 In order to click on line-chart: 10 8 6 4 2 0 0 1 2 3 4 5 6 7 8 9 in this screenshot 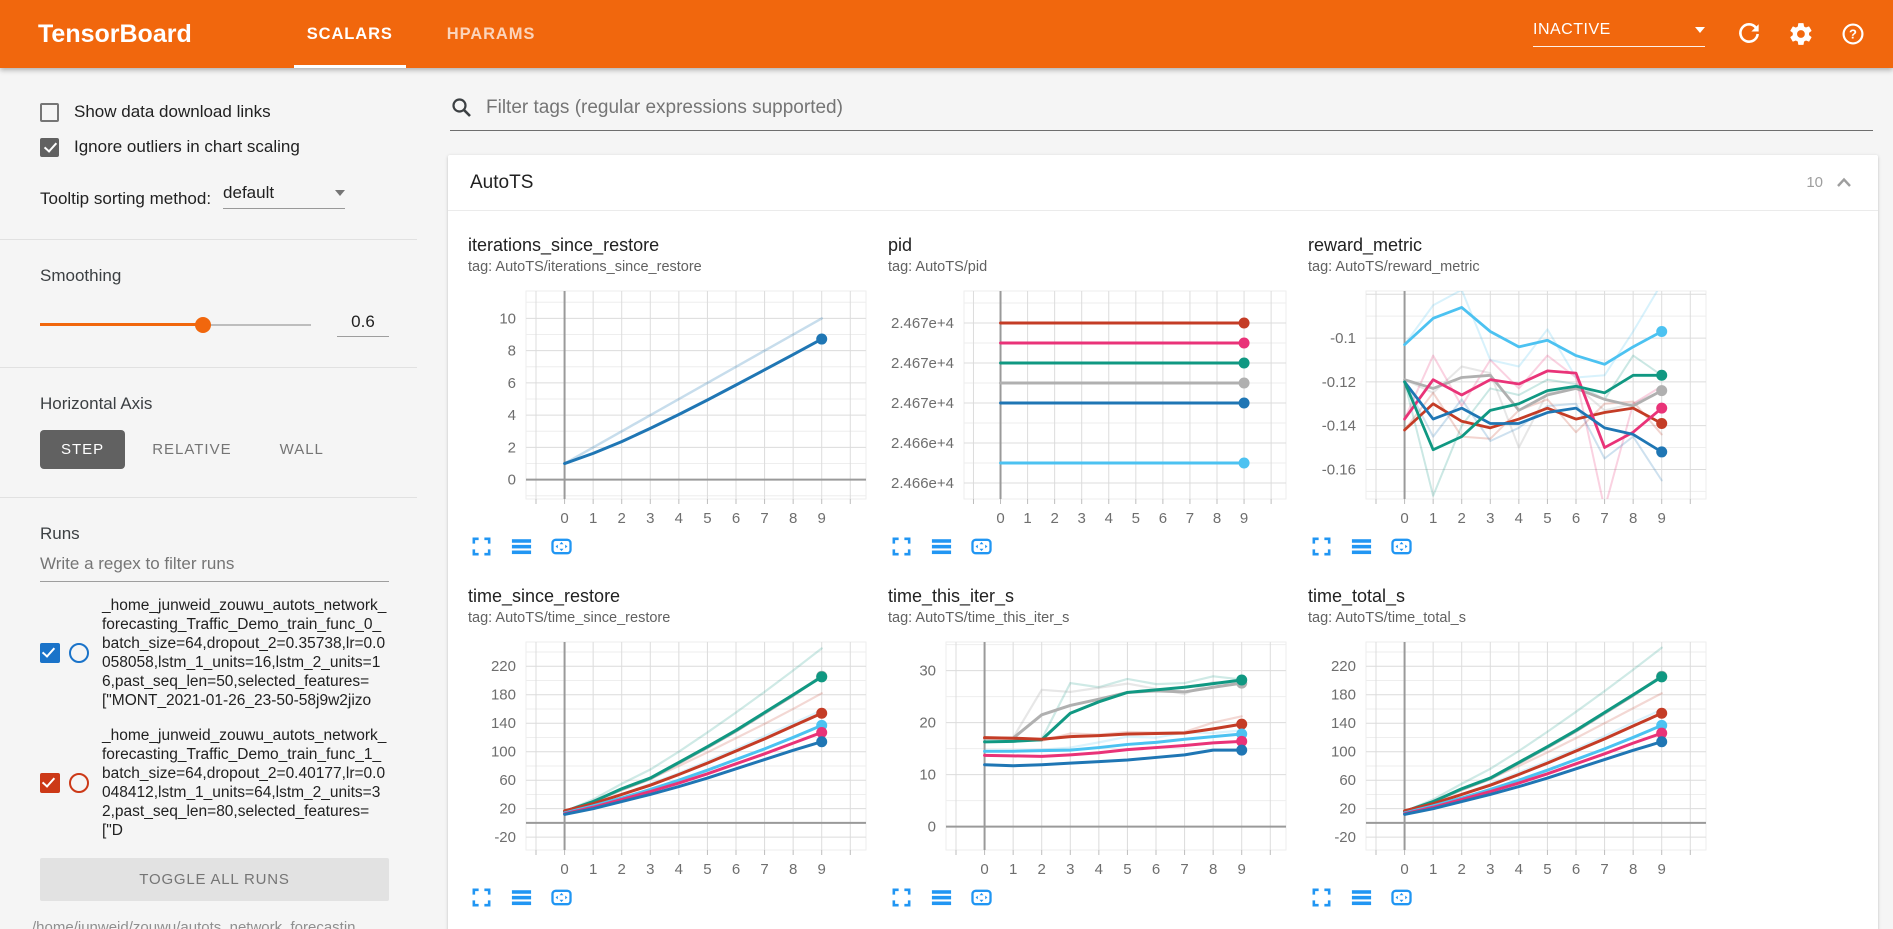, I will do `click(671, 409)`.